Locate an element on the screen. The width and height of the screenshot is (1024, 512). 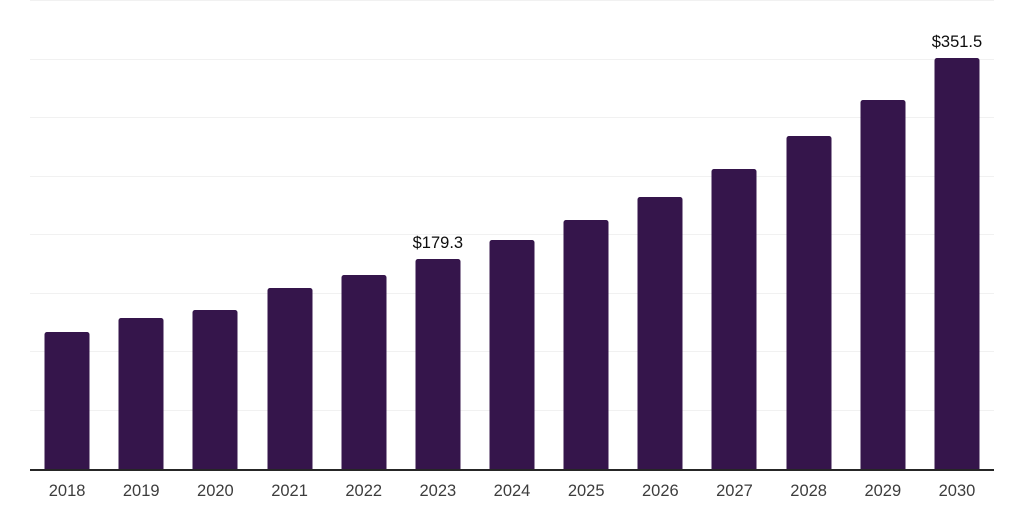
x-tick-label-2029: 2029 is located at coordinates (883, 491).